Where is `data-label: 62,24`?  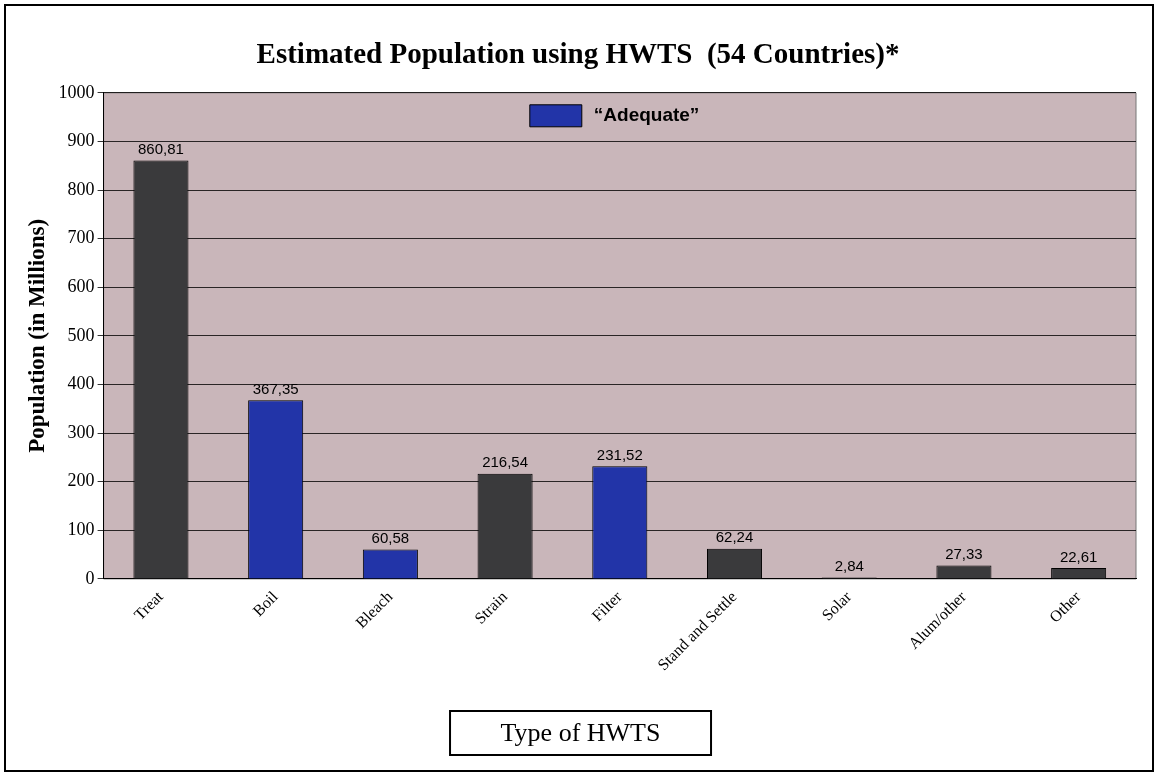
data-label: 62,24 is located at coordinates (734, 537).